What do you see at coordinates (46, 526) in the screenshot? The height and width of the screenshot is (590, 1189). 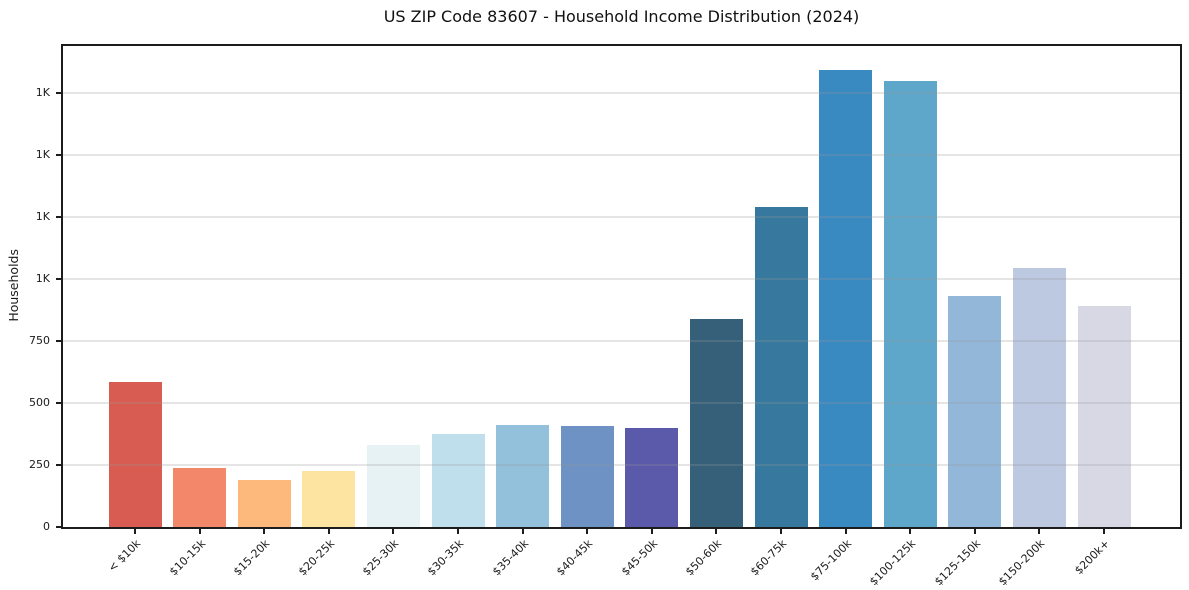 I see `y-tick-label: 0` at bounding box center [46, 526].